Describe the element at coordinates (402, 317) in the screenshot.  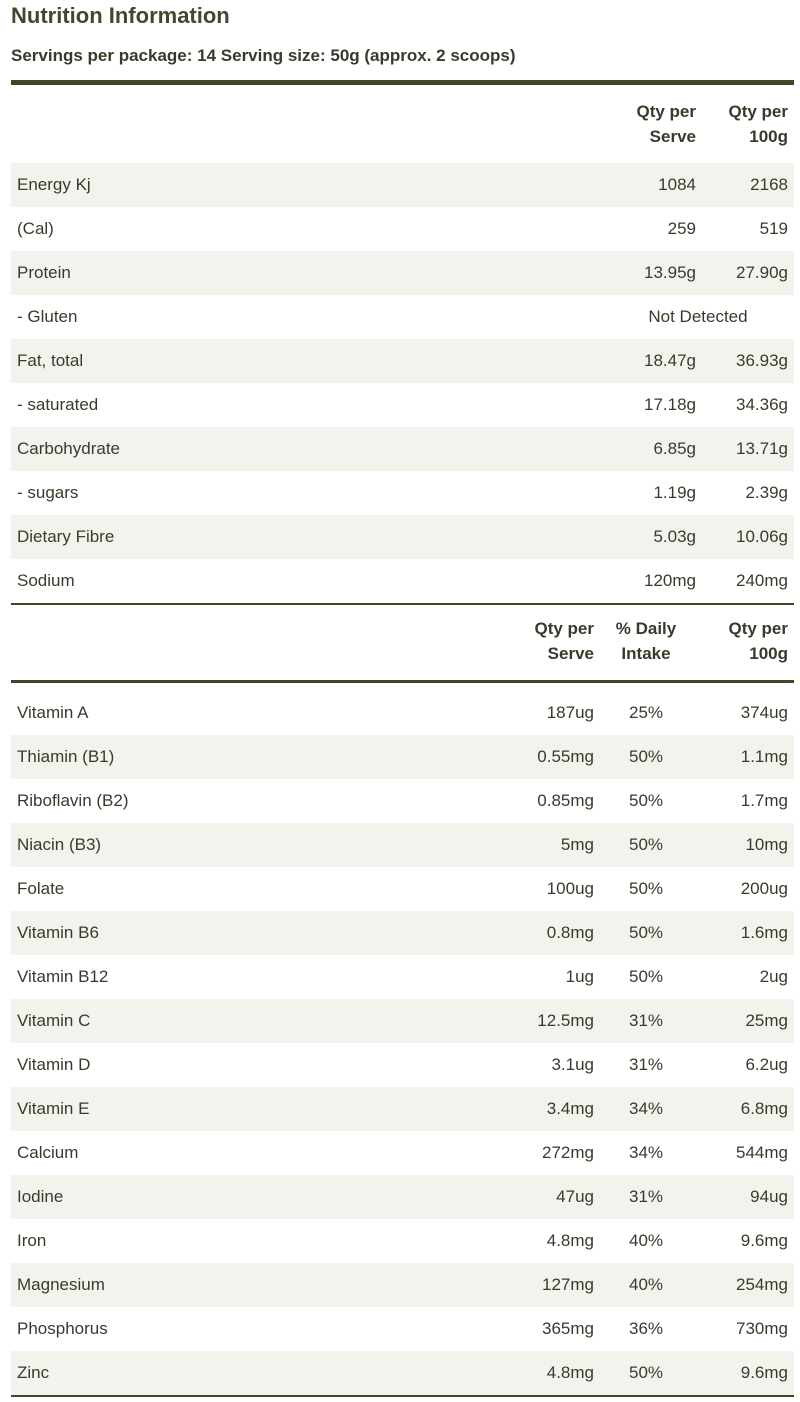
I see `table-row: - Gluten Not Detected` at that location.